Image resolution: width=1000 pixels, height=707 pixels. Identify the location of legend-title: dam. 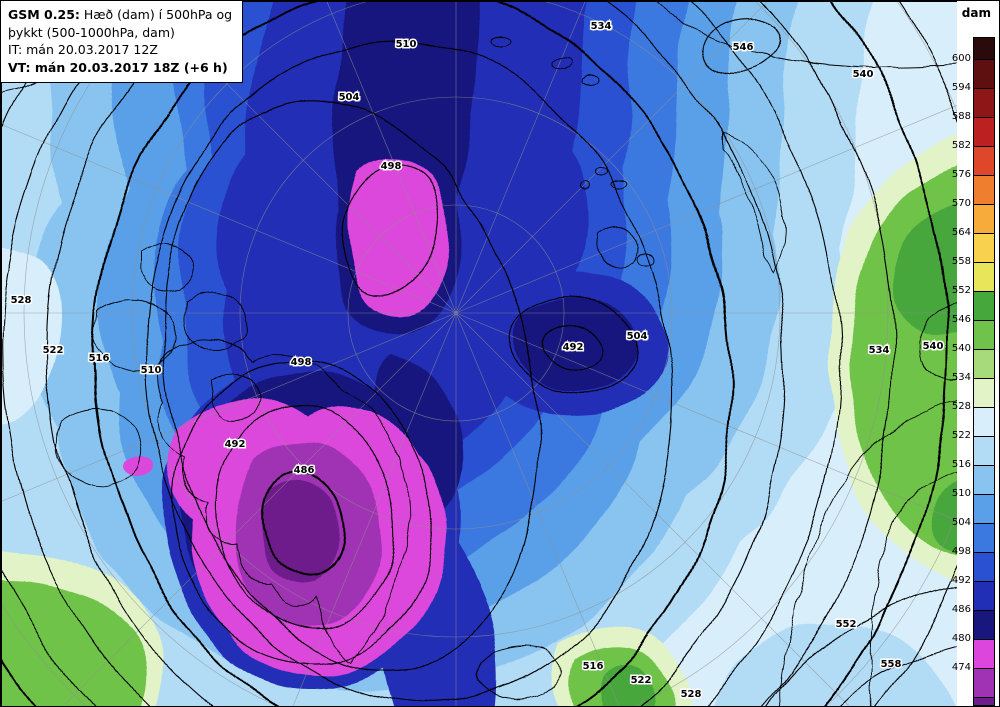
(976, 13).